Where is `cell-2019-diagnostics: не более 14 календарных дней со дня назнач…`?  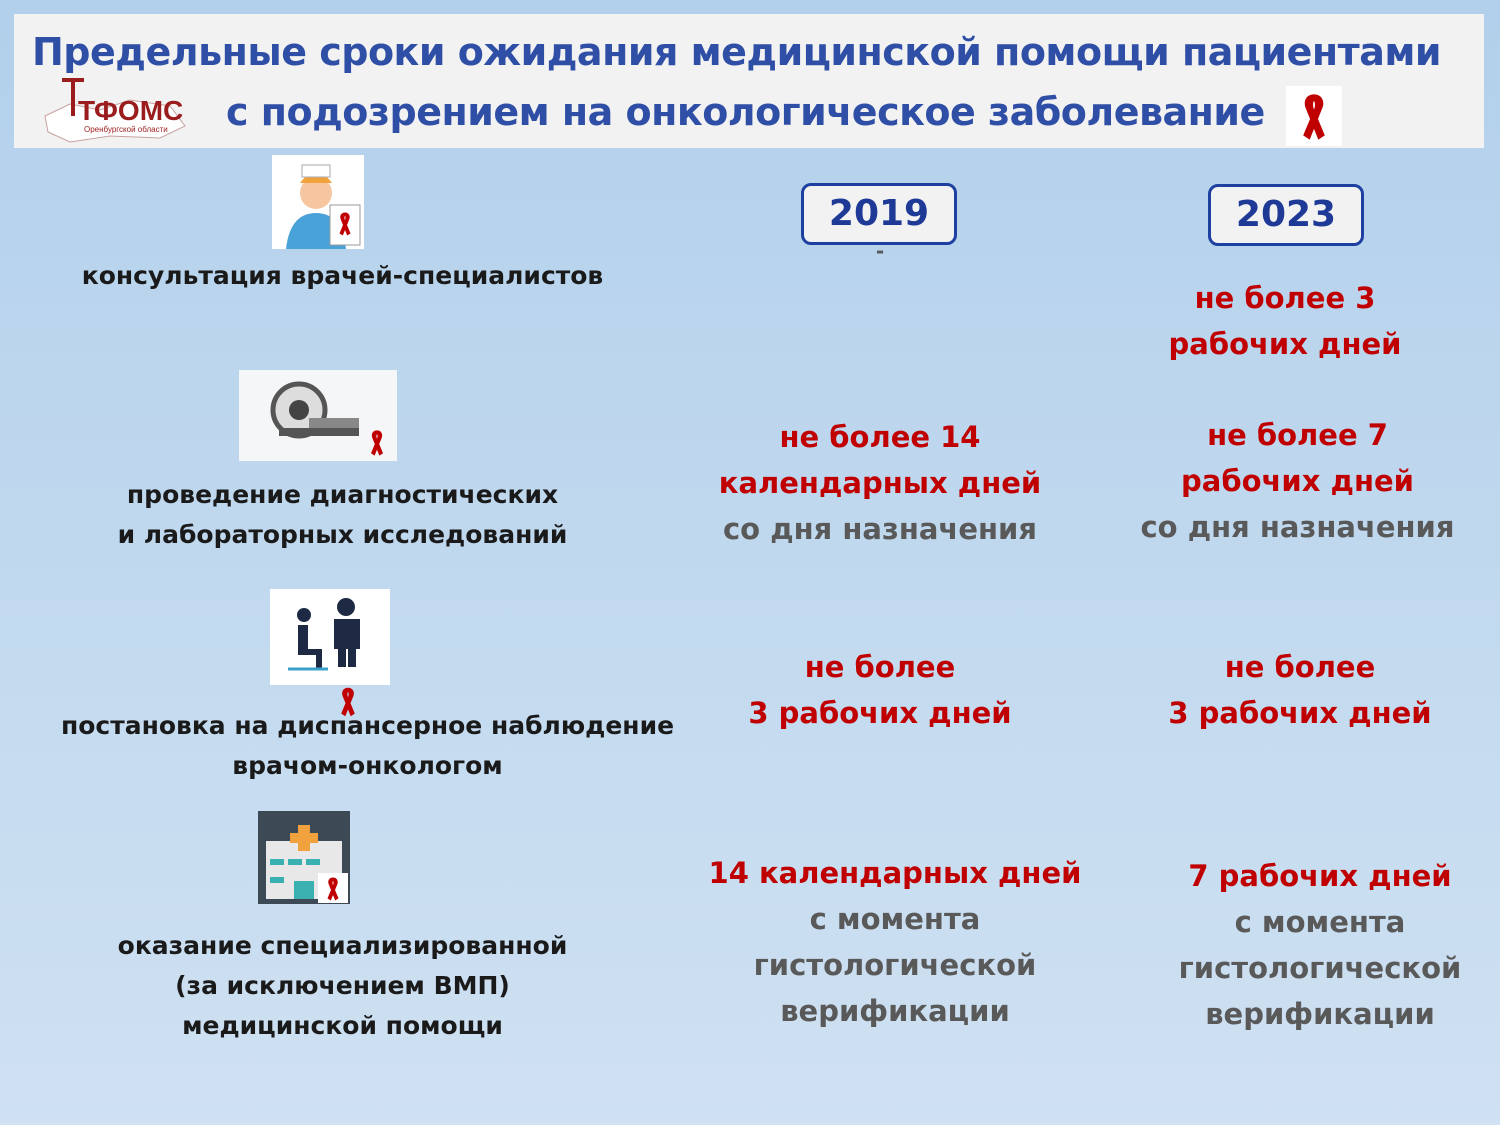 cell-2019-diagnostics: не более 14 календарных дней со дня назнач… is located at coordinates (880, 483).